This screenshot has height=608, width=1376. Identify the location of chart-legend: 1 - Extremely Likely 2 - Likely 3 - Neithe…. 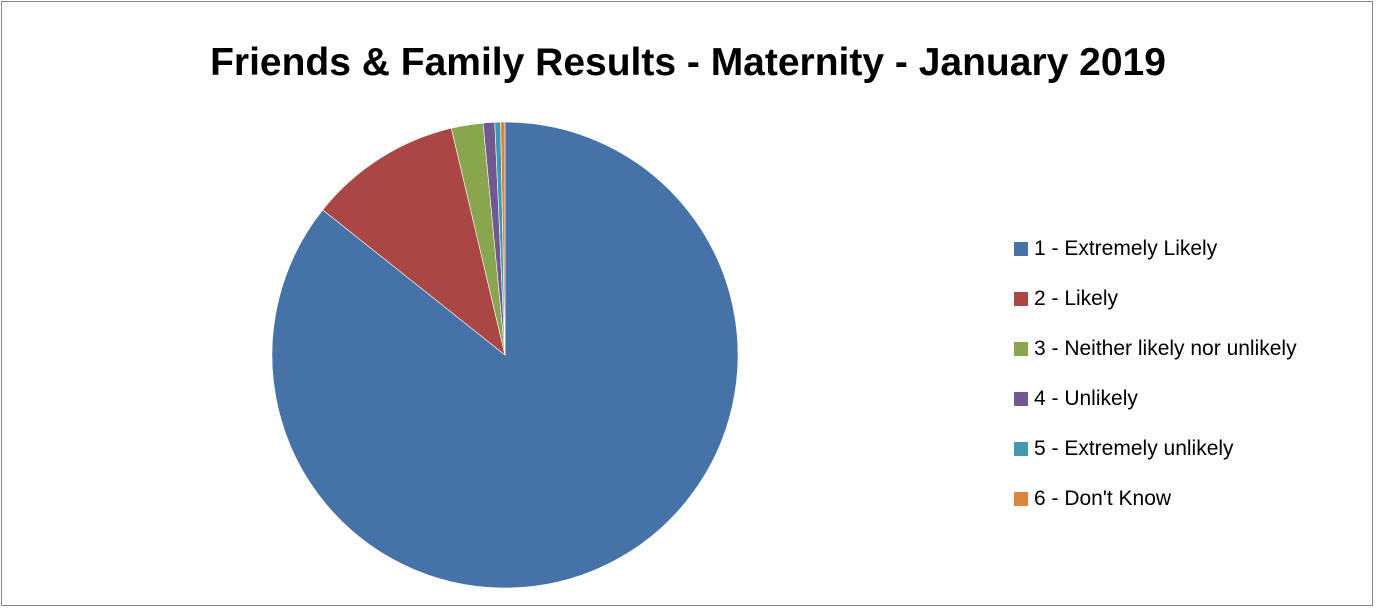
(1155, 374).